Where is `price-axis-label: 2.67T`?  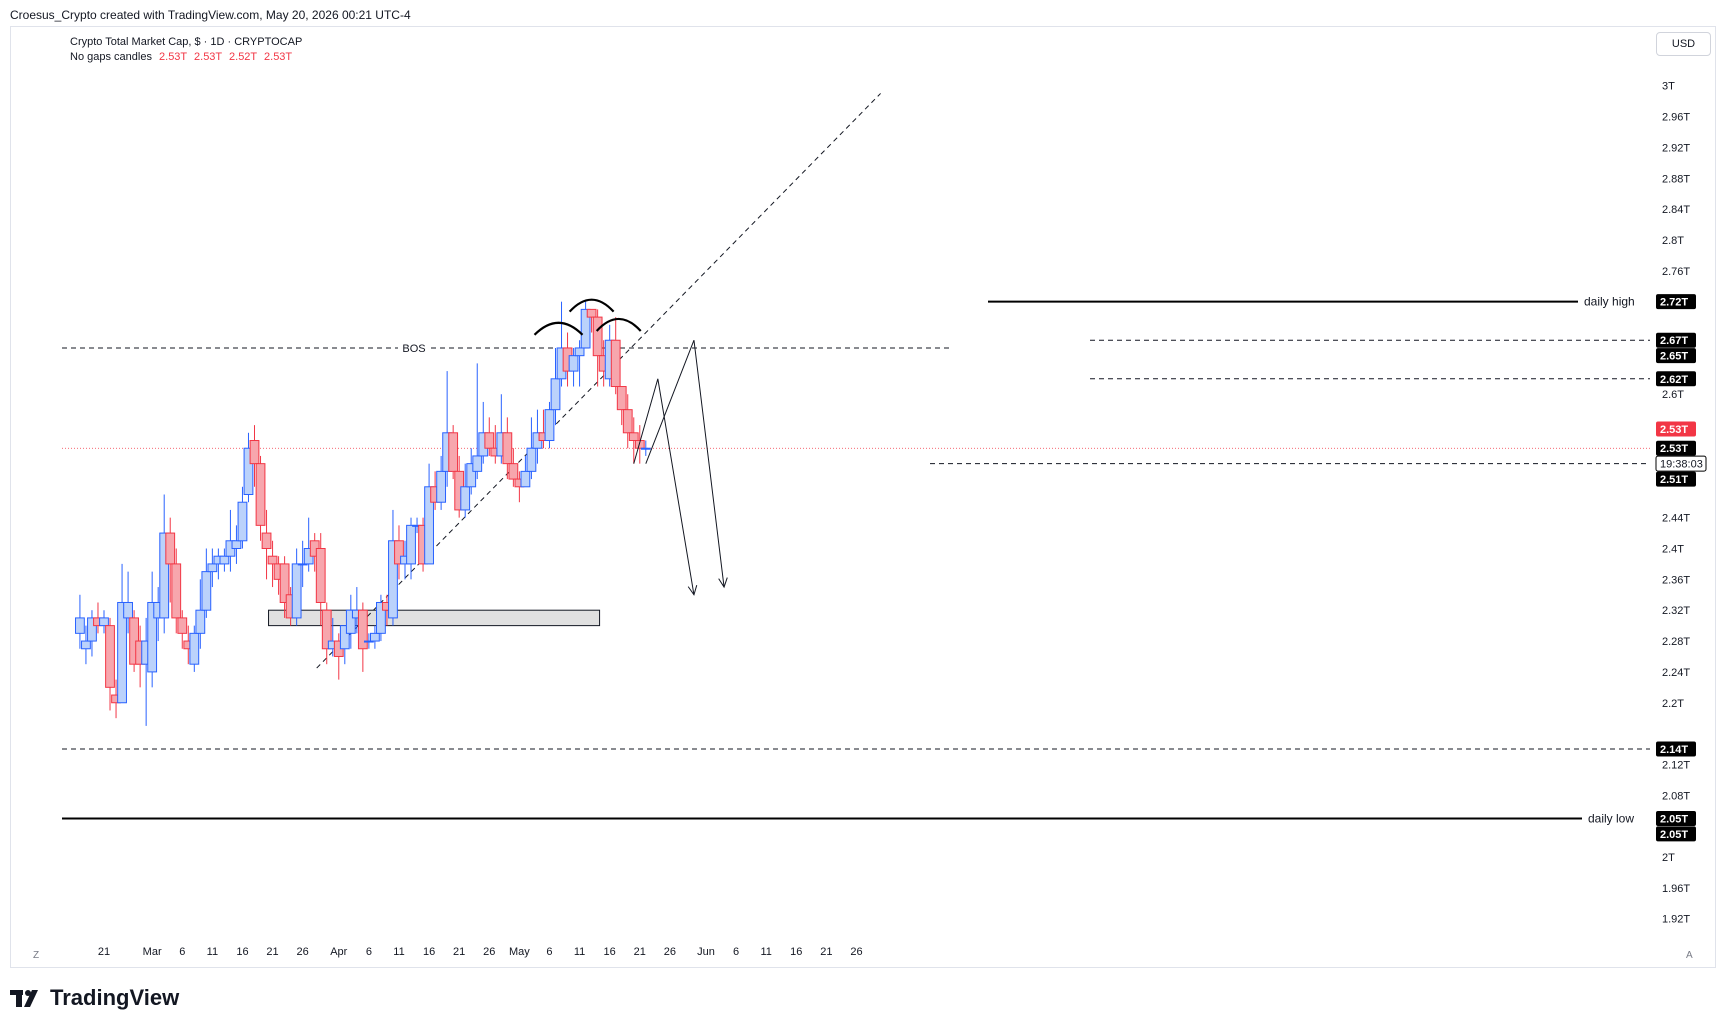 price-axis-label: 2.67T is located at coordinates (1674, 341).